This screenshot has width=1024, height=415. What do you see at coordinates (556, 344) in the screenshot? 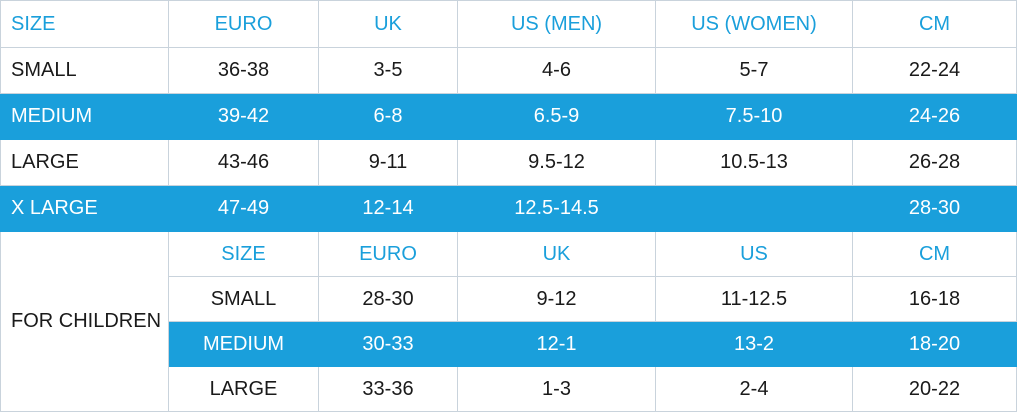
I see `table-cell: 12-1` at bounding box center [556, 344].